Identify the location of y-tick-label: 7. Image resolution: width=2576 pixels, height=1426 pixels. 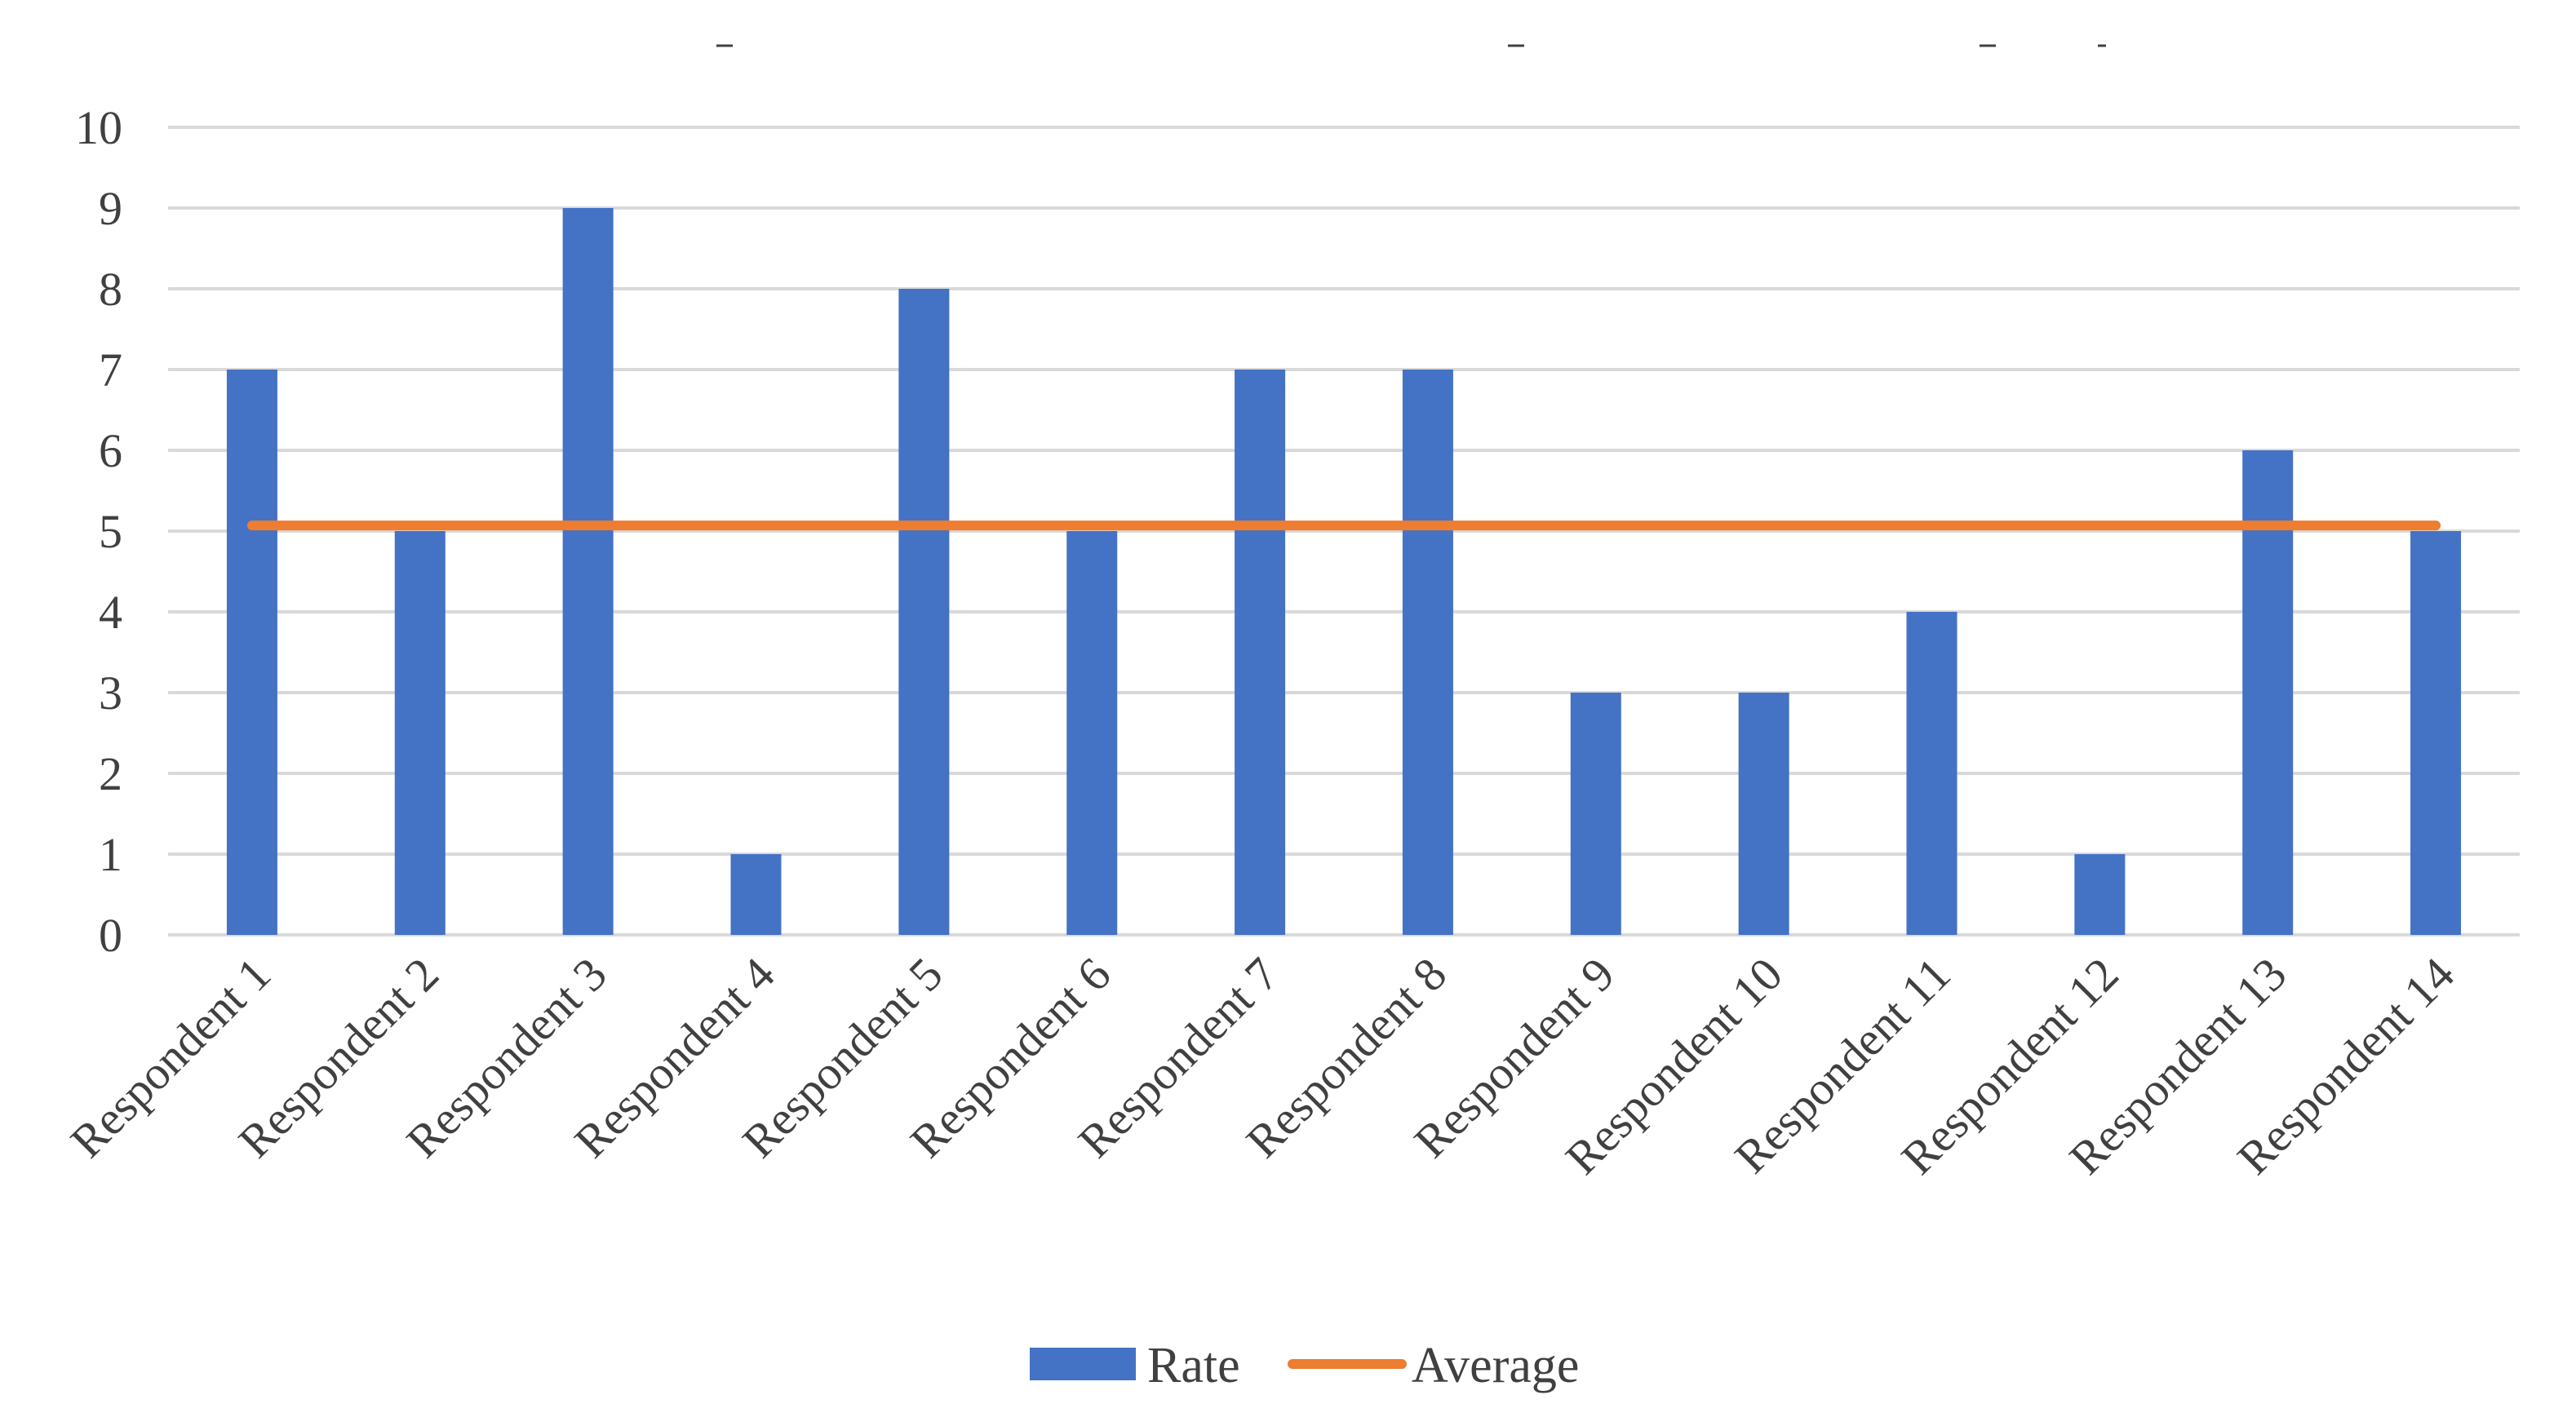
(110, 369).